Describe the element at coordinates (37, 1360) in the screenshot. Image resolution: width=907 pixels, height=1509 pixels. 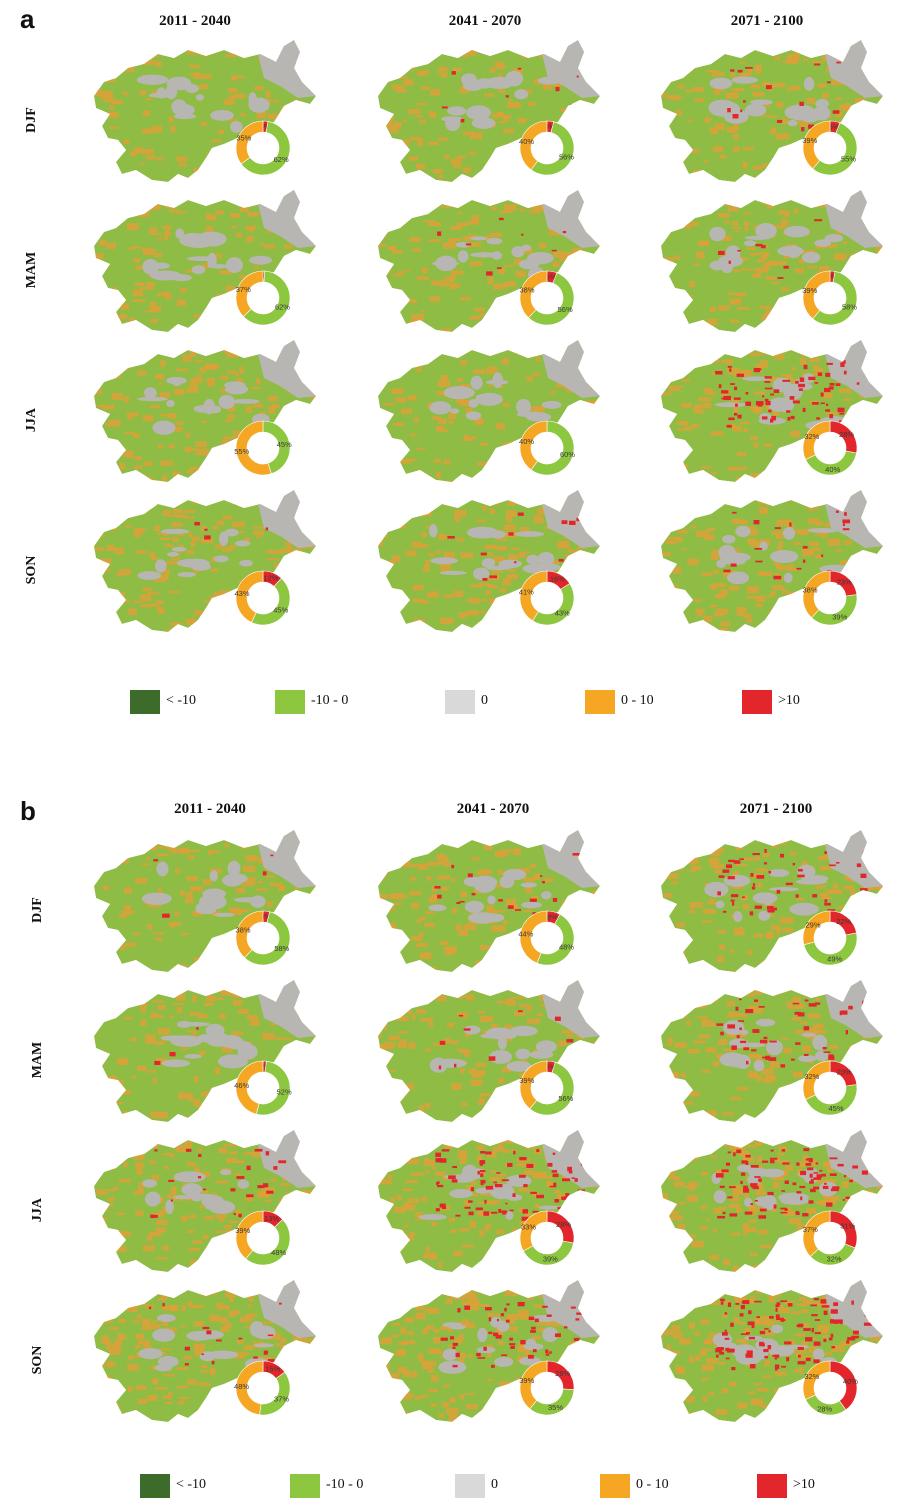
I see `season-label: SON` at that location.